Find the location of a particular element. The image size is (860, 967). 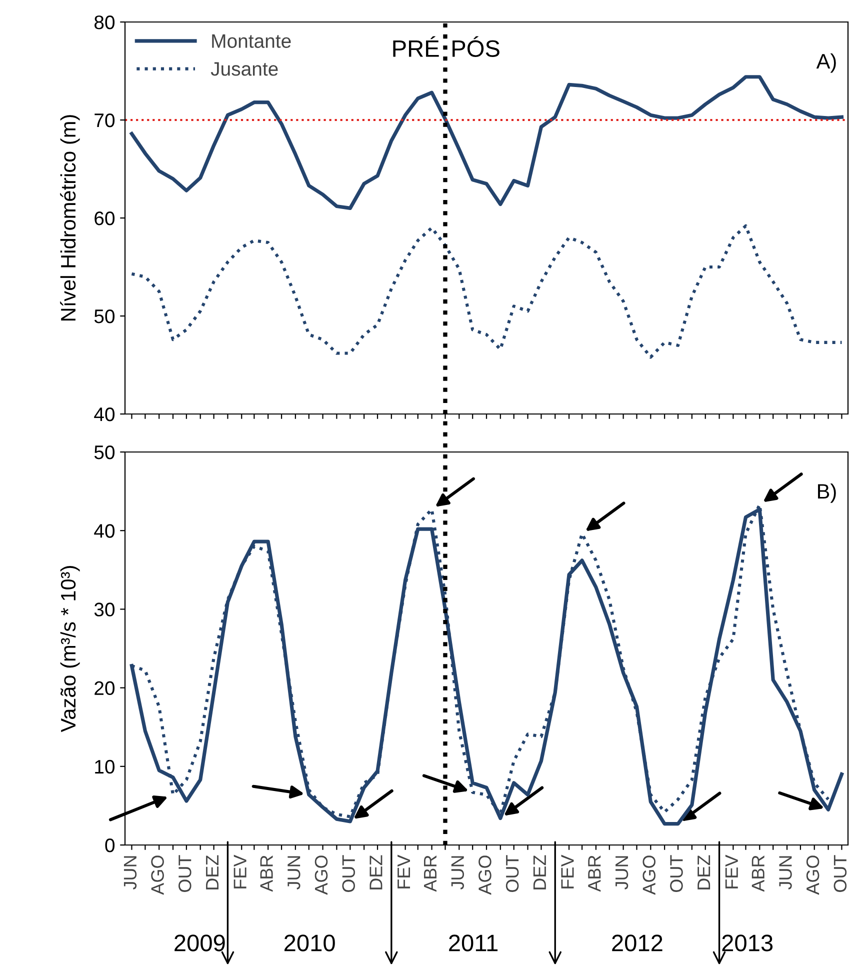

y-tick-label: 10 is located at coordinates (105, 767).